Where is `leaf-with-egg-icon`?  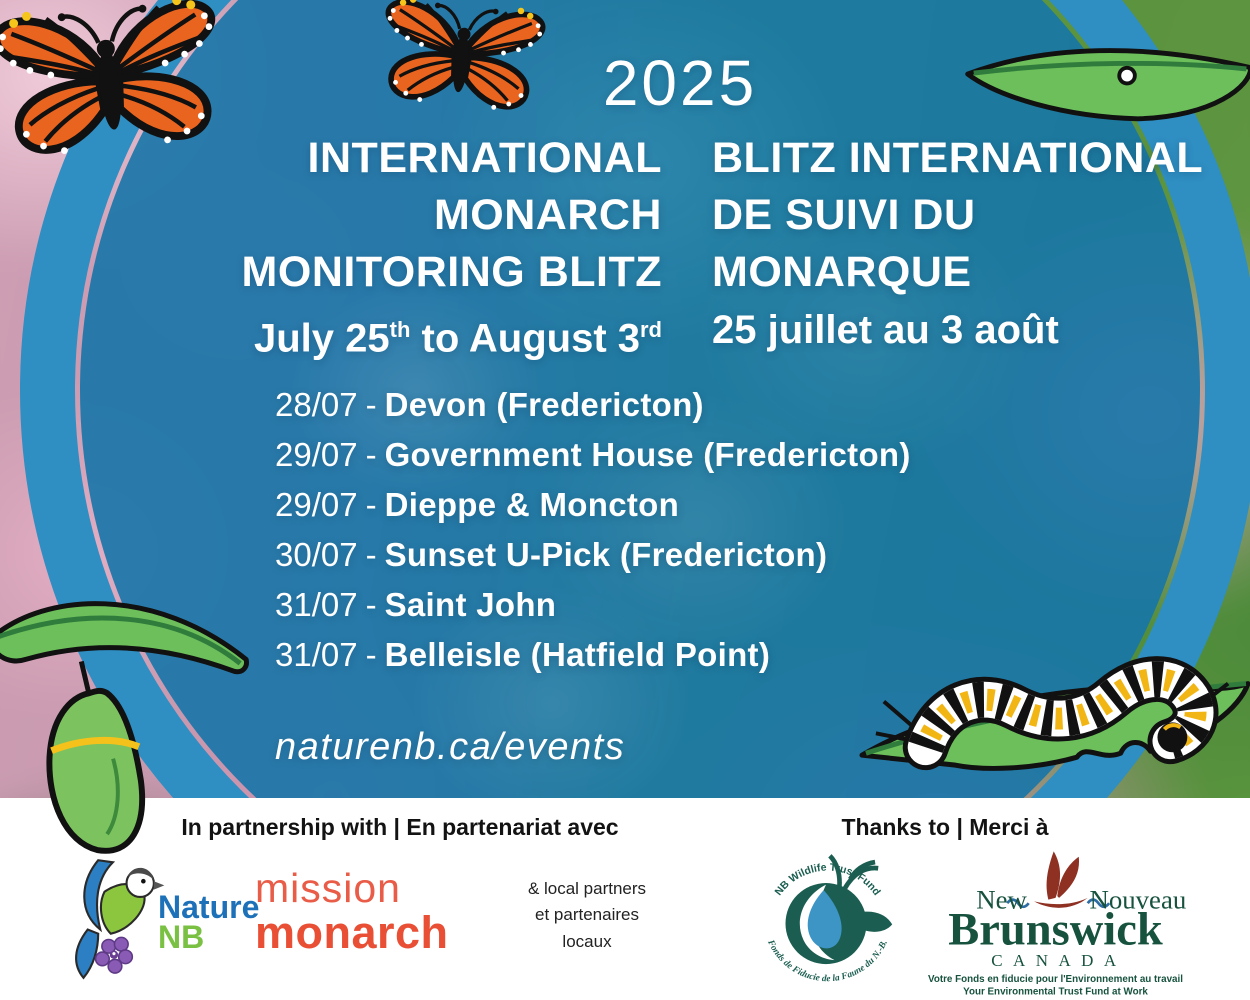
leaf-with-egg-icon is located at coordinates (1102, 84).